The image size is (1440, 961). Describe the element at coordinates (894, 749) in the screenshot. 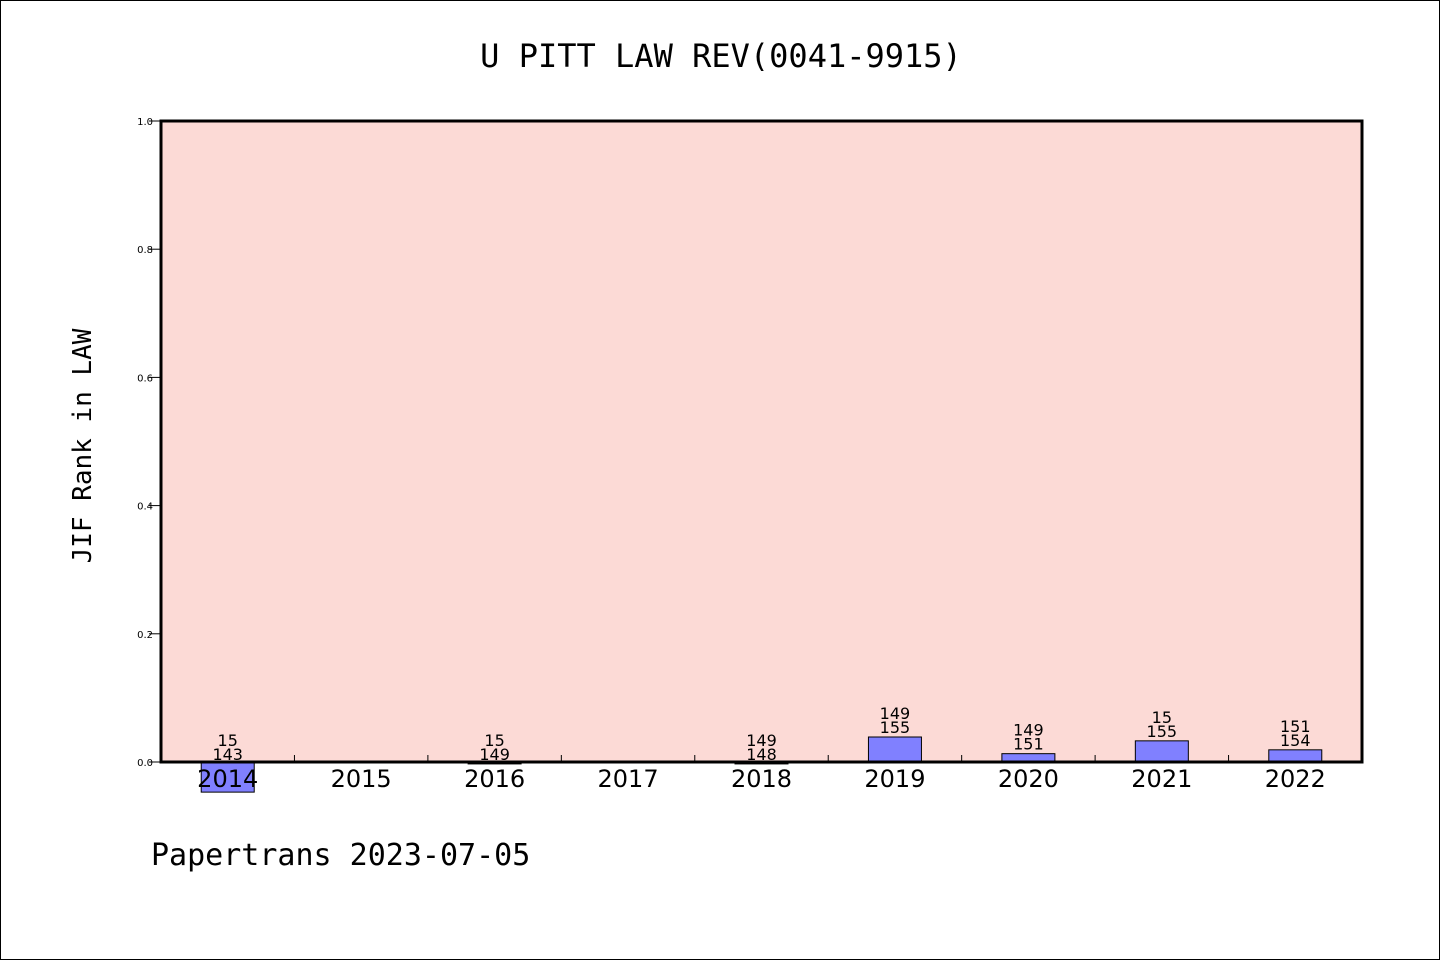

I see `bar-2019` at that location.